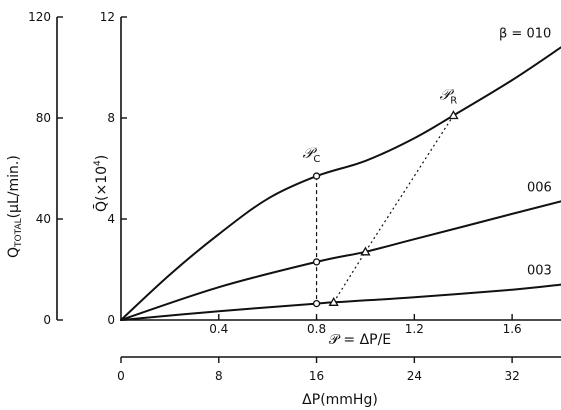 The width and height of the screenshot is (561, 410). What do you see at coordinates (43, 219) in the screenshot?
I see `left-axis-tick-label: 40` at bounding box center [43, 219].